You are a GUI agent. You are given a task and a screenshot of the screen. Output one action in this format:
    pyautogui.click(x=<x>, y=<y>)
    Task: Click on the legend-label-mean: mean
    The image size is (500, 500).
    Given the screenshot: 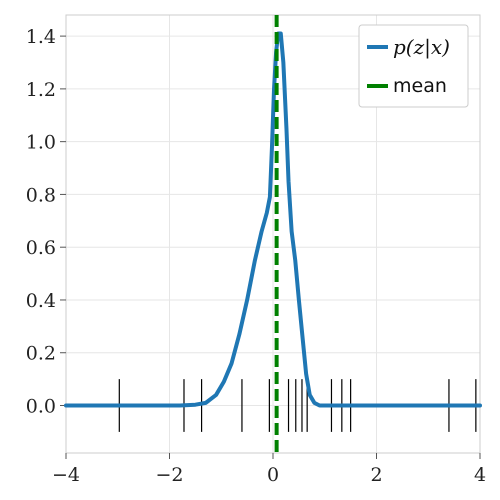 What is the action you would take?
    pyautogui.click(x=420, y=86)
    